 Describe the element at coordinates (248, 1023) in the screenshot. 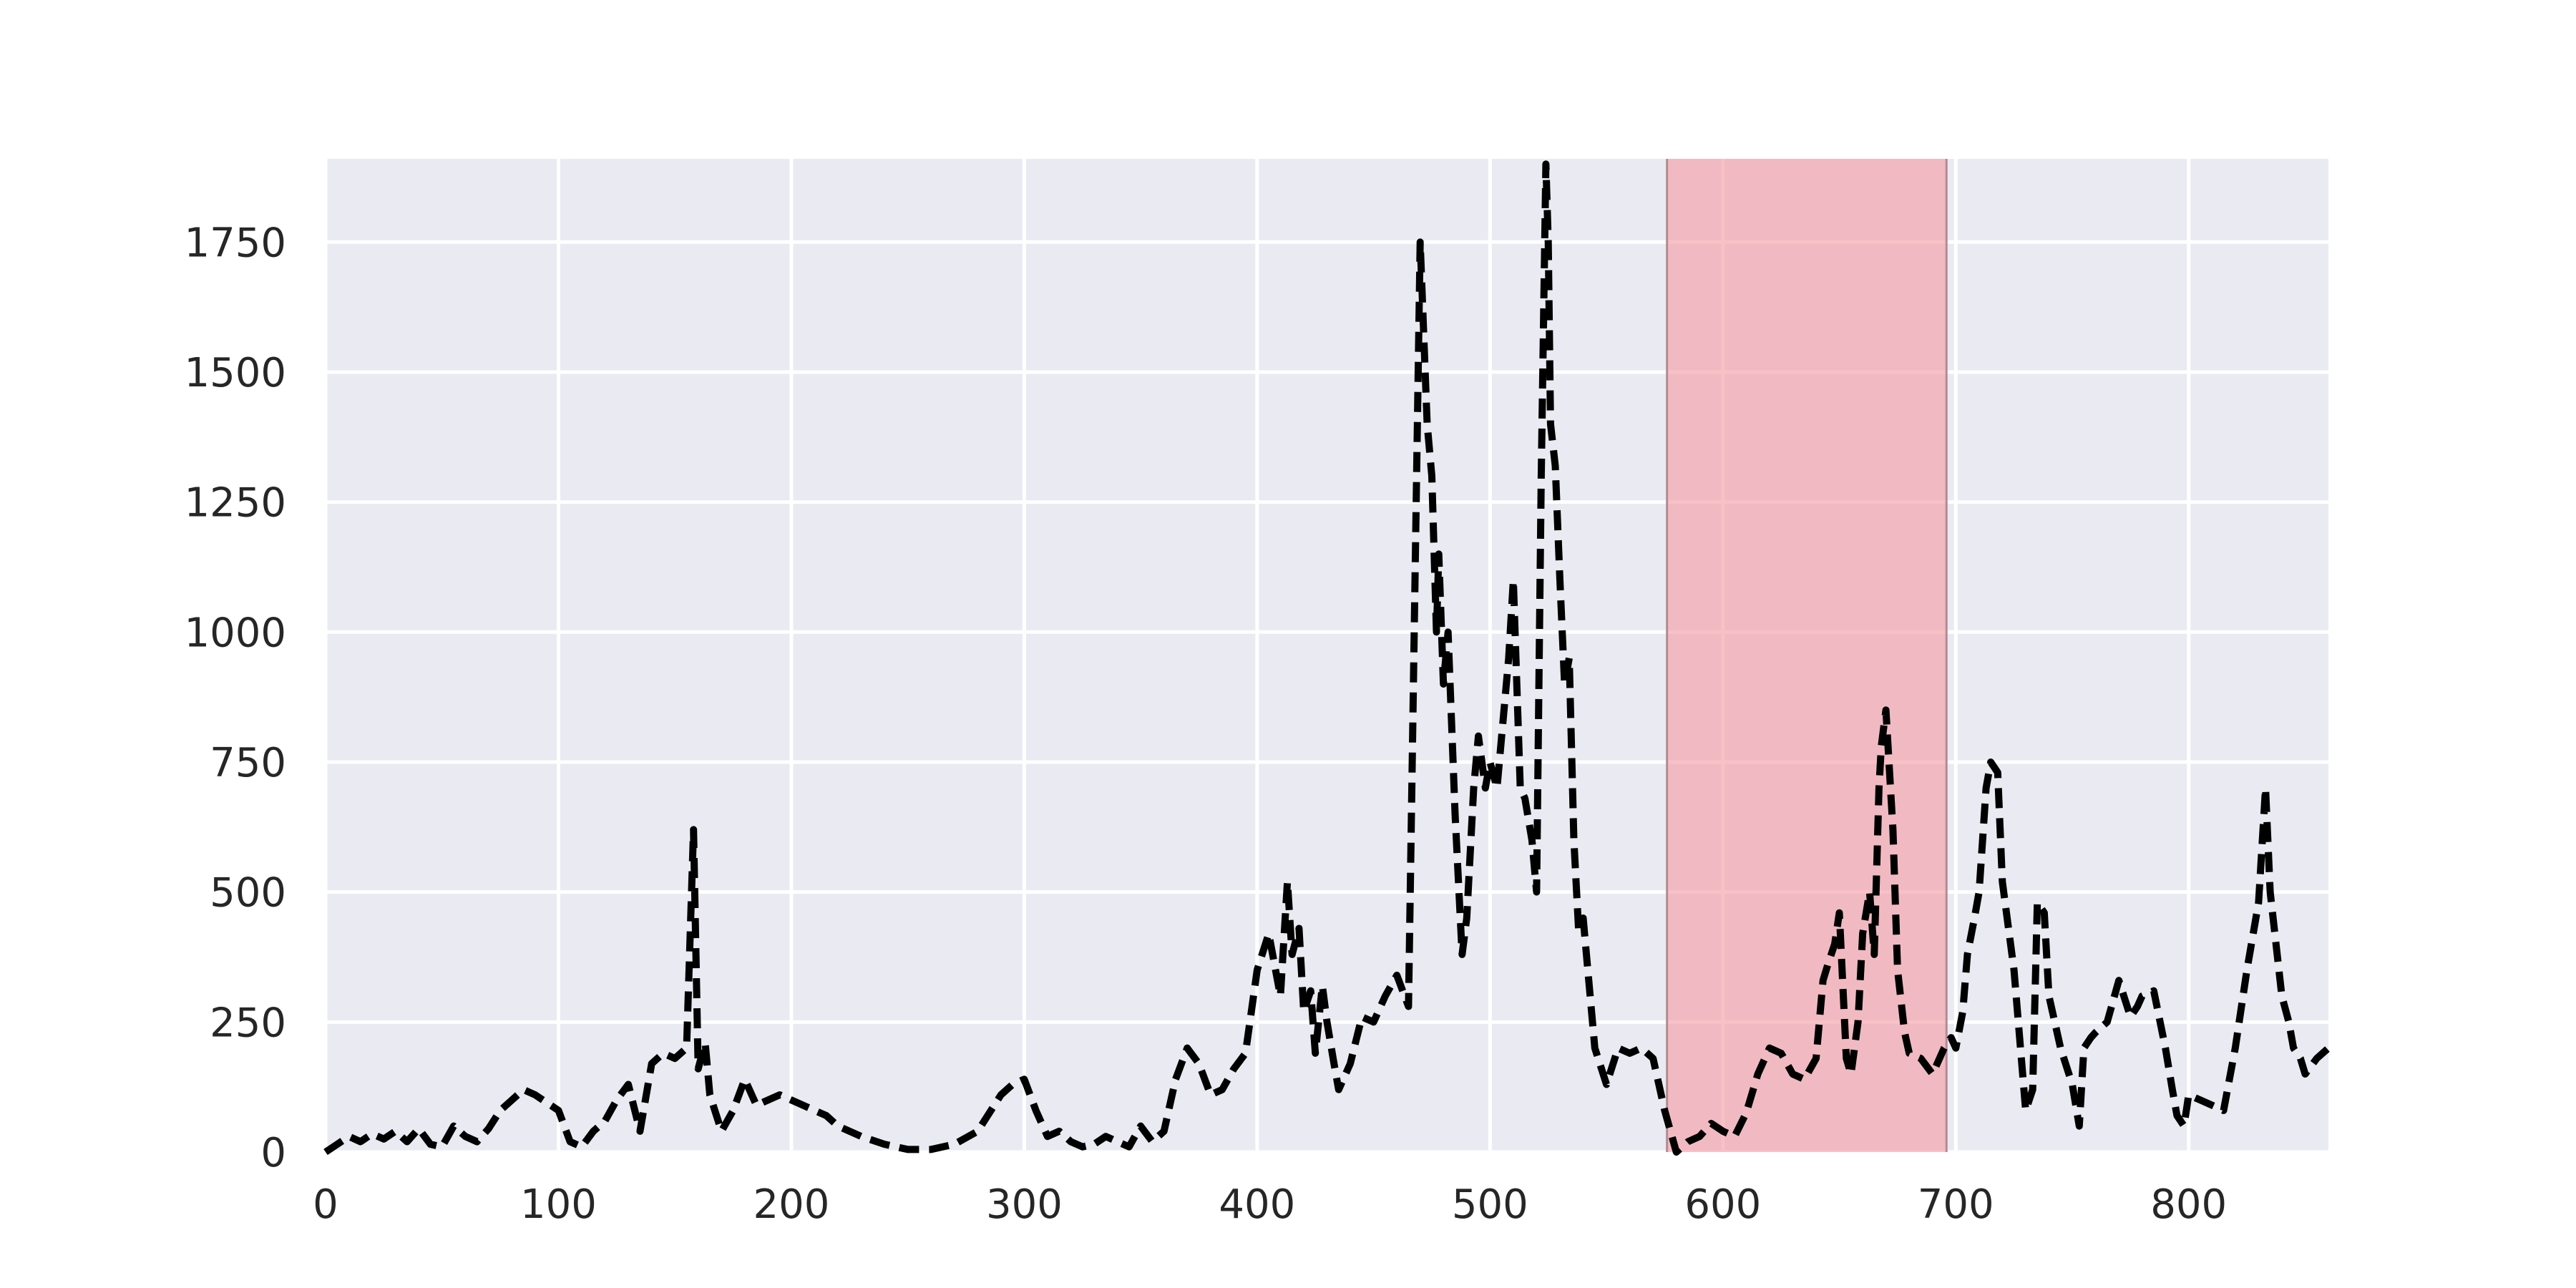

I see `y-tick-label: 250` at that location.